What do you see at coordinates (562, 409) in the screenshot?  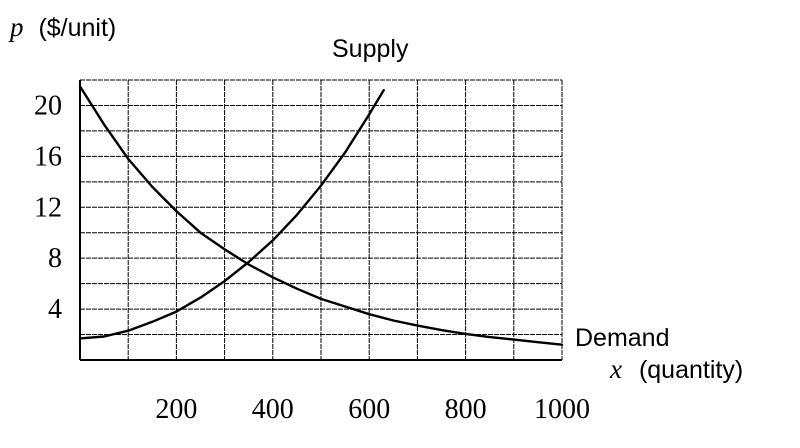 I see `x-tick-label: 1000` at bounding box center [562, 409].